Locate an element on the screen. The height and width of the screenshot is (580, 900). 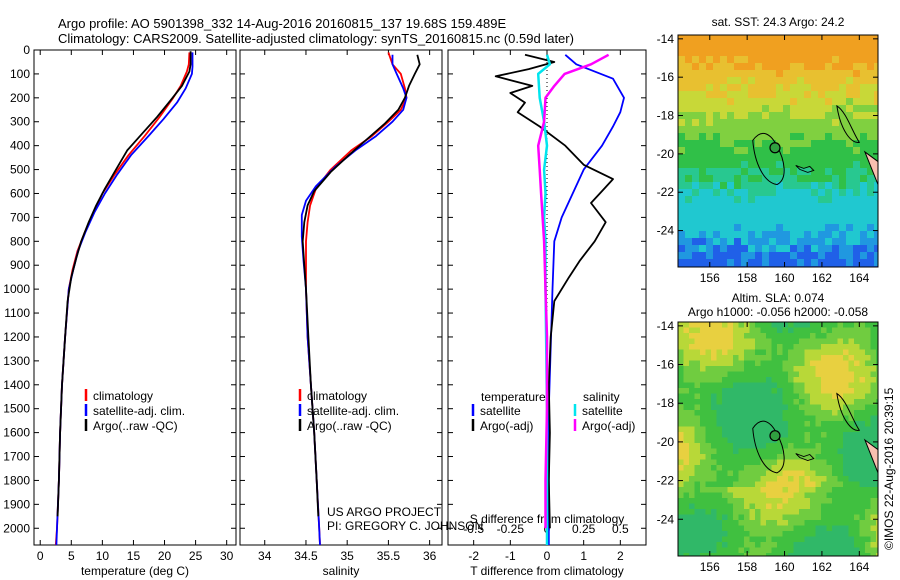
depth-tick-label: 900 is located at coordinates (20, 265).